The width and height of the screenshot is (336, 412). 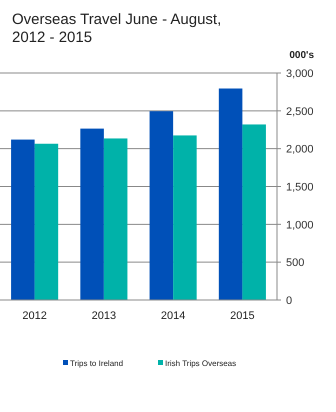 What do you see at coordinates (242, 316) in the screenshot?
I see `x-tick-label: 2015` at bounding box center [242, 316].